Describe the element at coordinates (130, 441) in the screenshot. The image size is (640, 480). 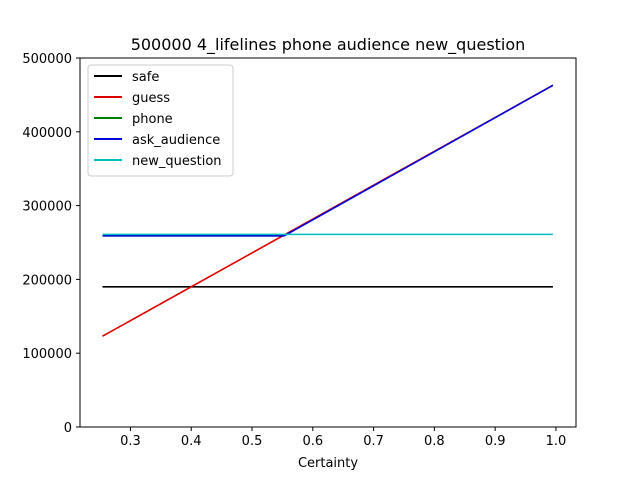
I see `x-tick-label: 0.3` at that location.